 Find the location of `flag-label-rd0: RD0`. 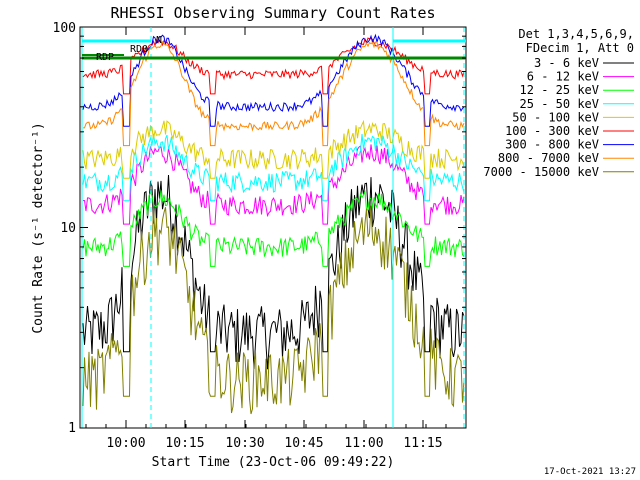

flag-label-rd0: RD0 is located at coordinates (139, 49).